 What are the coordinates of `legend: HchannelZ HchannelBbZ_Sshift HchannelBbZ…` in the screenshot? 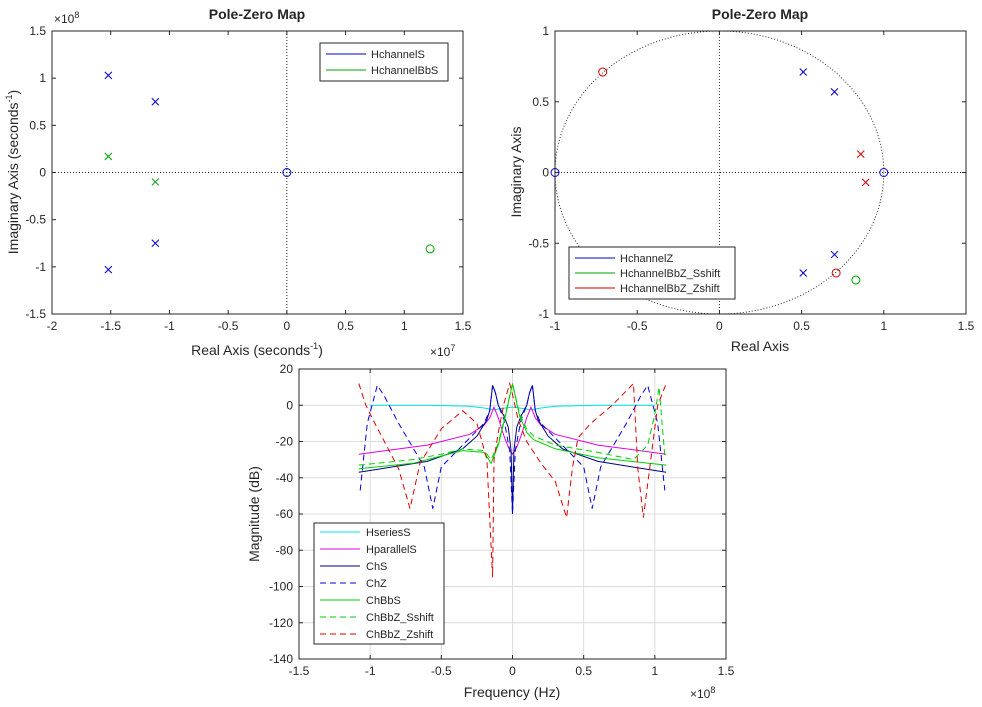 It's located at (652, 273).